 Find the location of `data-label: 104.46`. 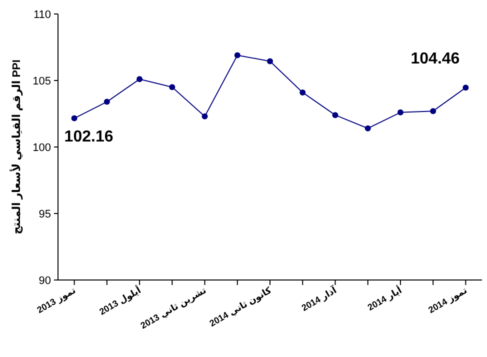

data-label: 104.46 is located at coordinates (435, 59).